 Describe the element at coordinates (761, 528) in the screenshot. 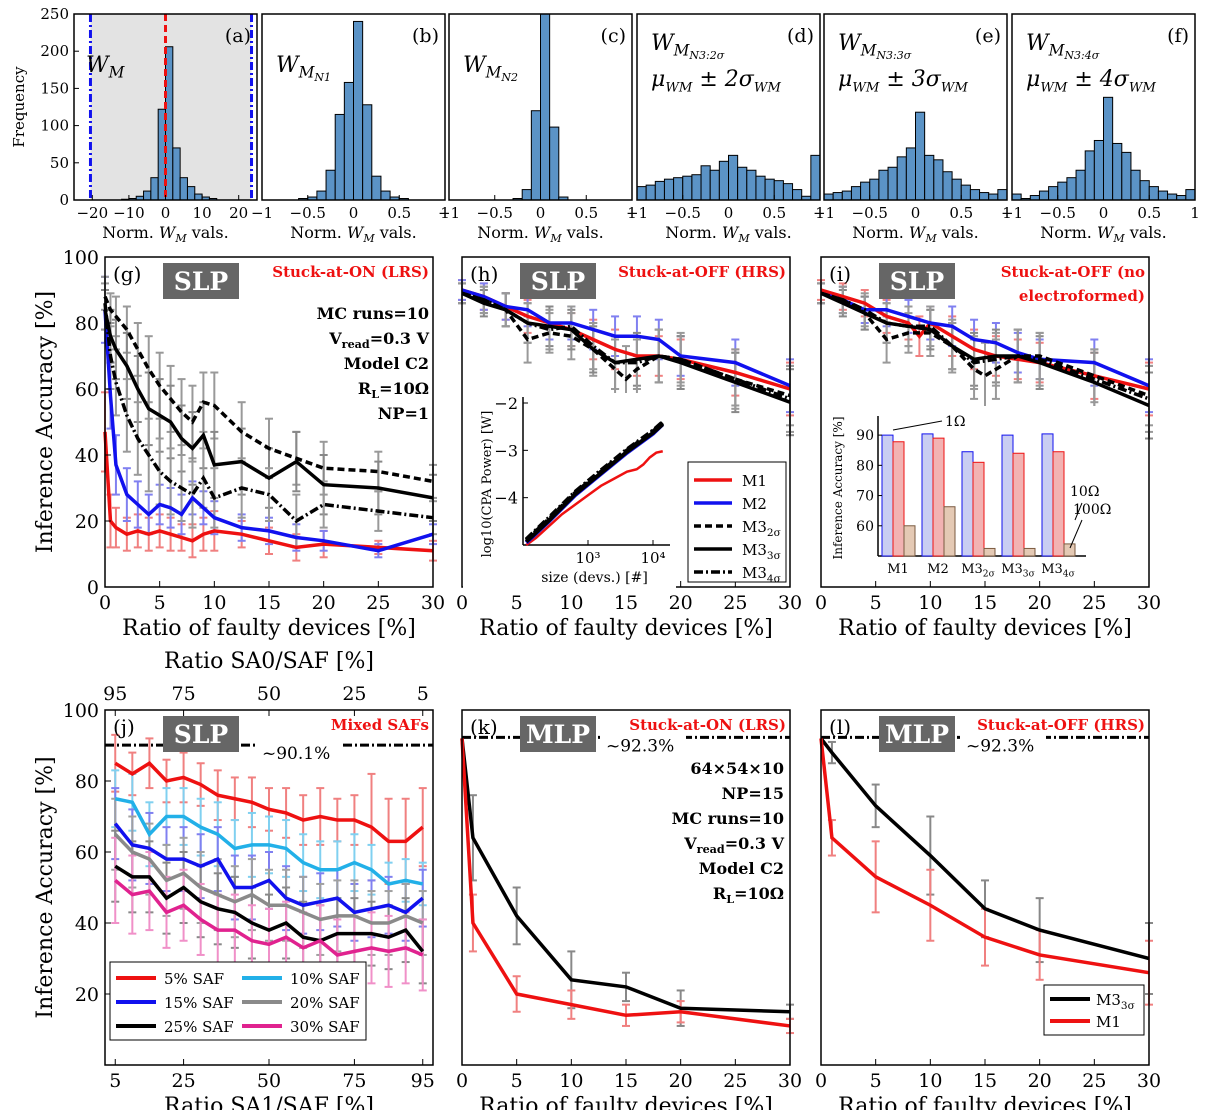

I see `legend-label: M32σ` at that location.